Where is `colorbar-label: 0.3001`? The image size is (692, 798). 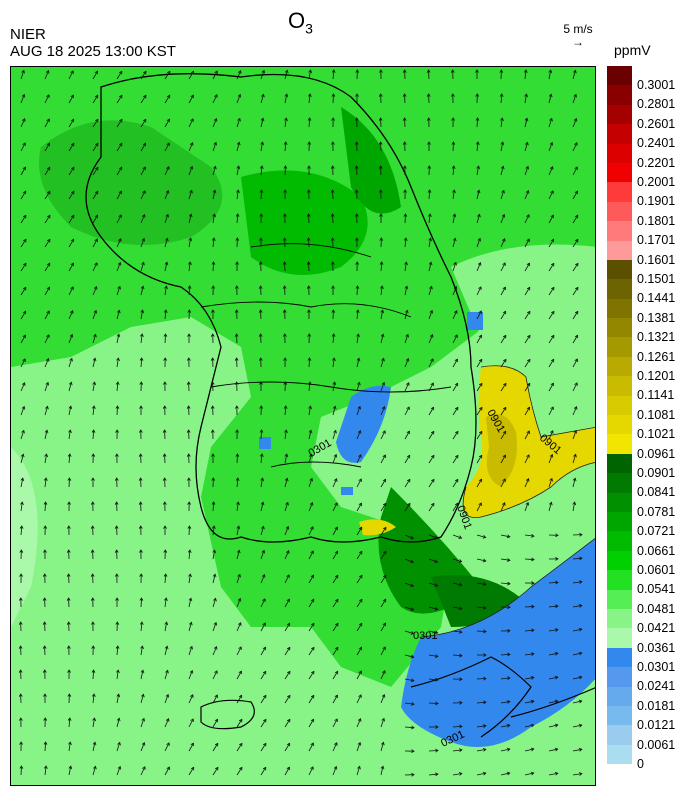
colorbar-label: 0.3001 is located at coordinates (656, 85).